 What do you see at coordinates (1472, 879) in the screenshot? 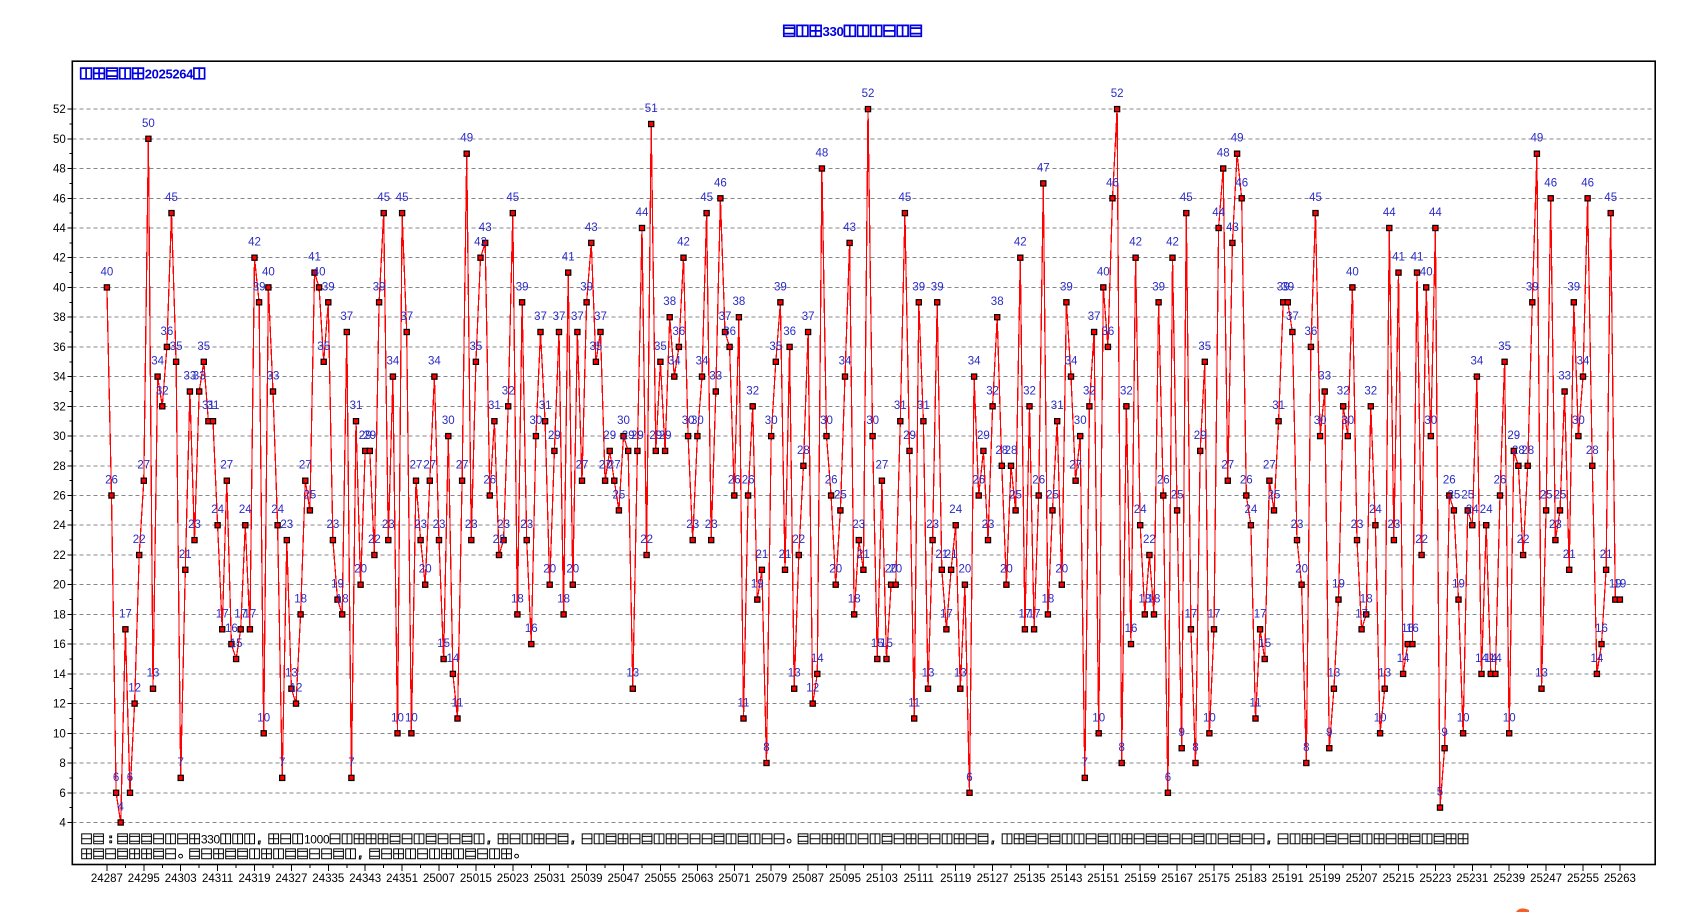
I see `svg-text: 25231` at bounding box center [1472, 879].